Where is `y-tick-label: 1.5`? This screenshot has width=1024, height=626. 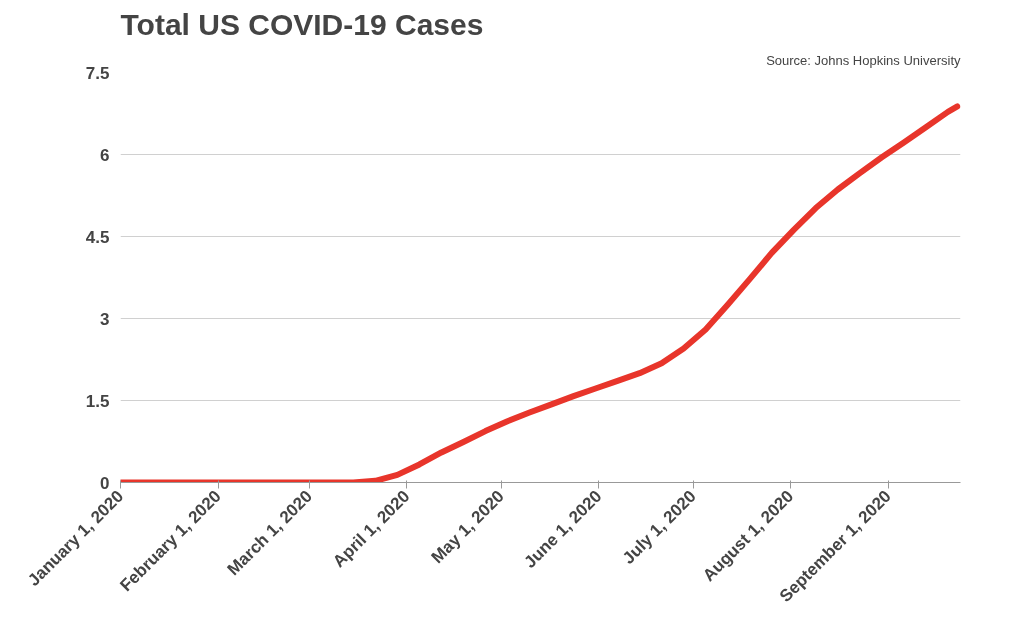 y-tick-label: 1.5 is located at coordinates (97, 401).